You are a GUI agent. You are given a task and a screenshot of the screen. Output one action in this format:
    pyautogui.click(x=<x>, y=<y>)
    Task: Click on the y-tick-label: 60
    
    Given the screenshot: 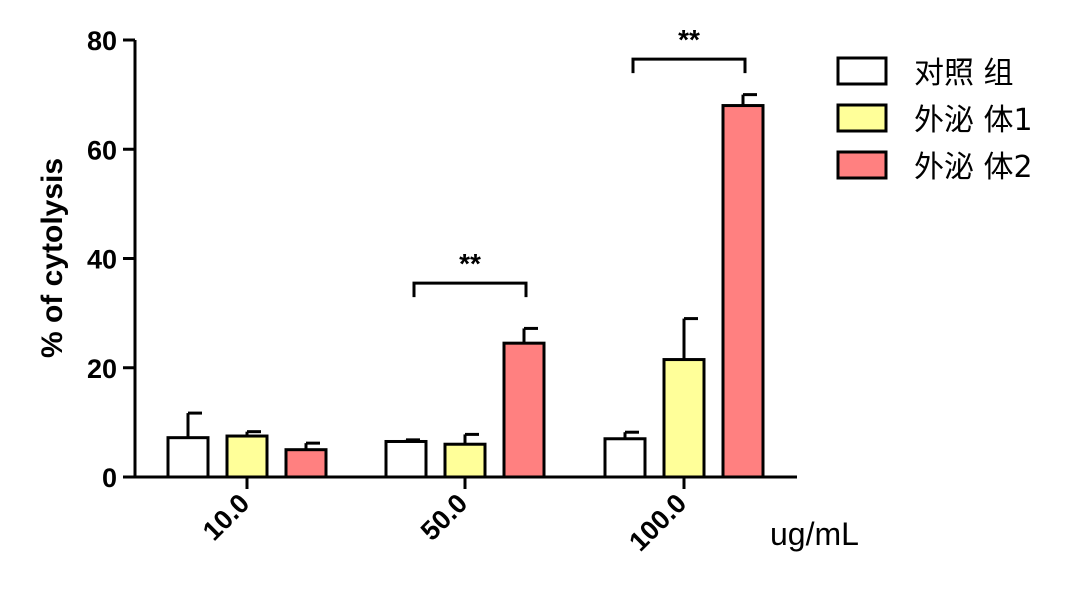 What is the action you would take?
    pyautogui.click(x=102, y=150)
    